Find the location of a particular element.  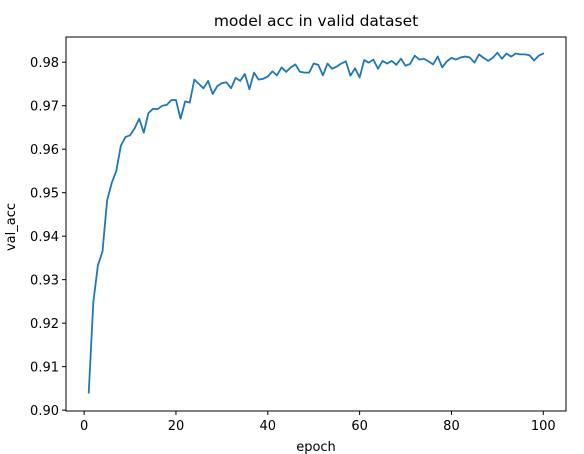

y-tick-label: 0.95 is located at coordinates (44, 194).